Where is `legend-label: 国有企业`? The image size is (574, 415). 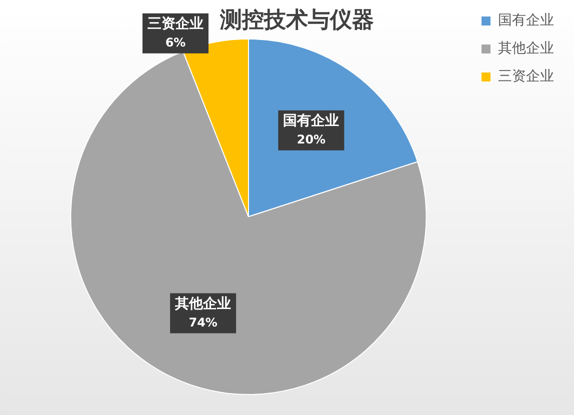 legend-label: 国有企业 is located at coordinates (526, 20).